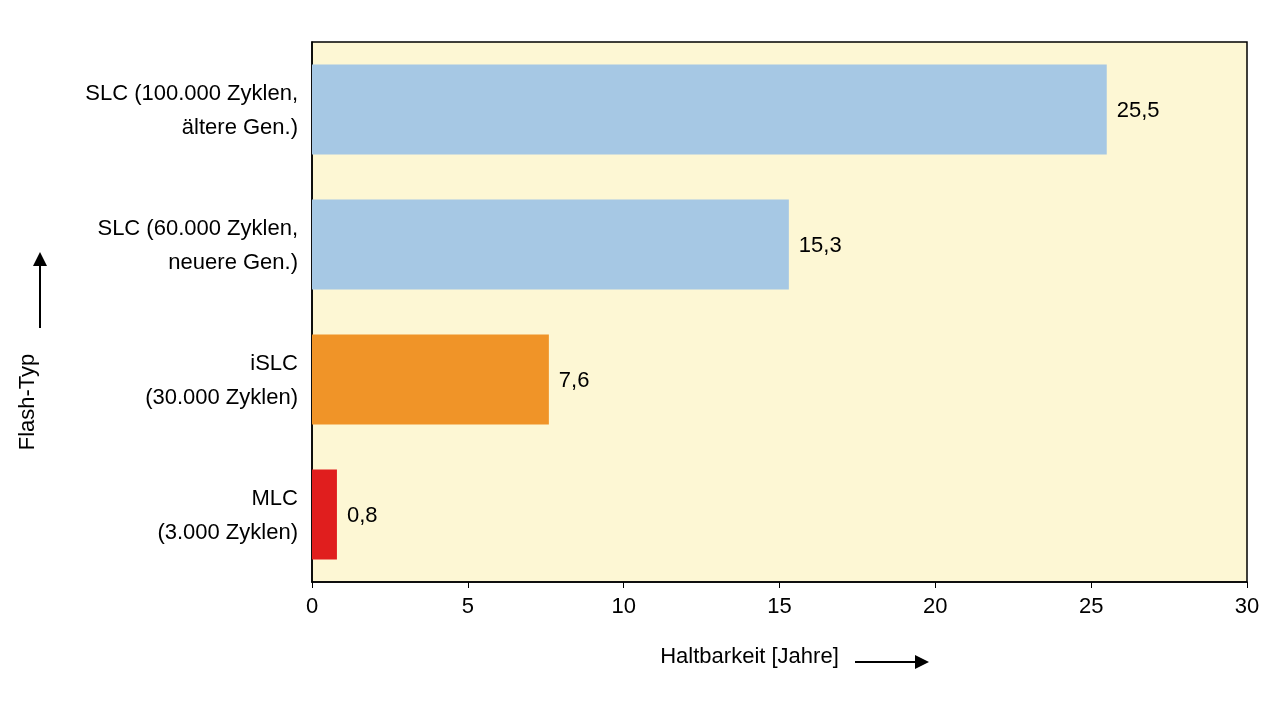  I want to click on x-tick-label: 25, so click(1091, 605).